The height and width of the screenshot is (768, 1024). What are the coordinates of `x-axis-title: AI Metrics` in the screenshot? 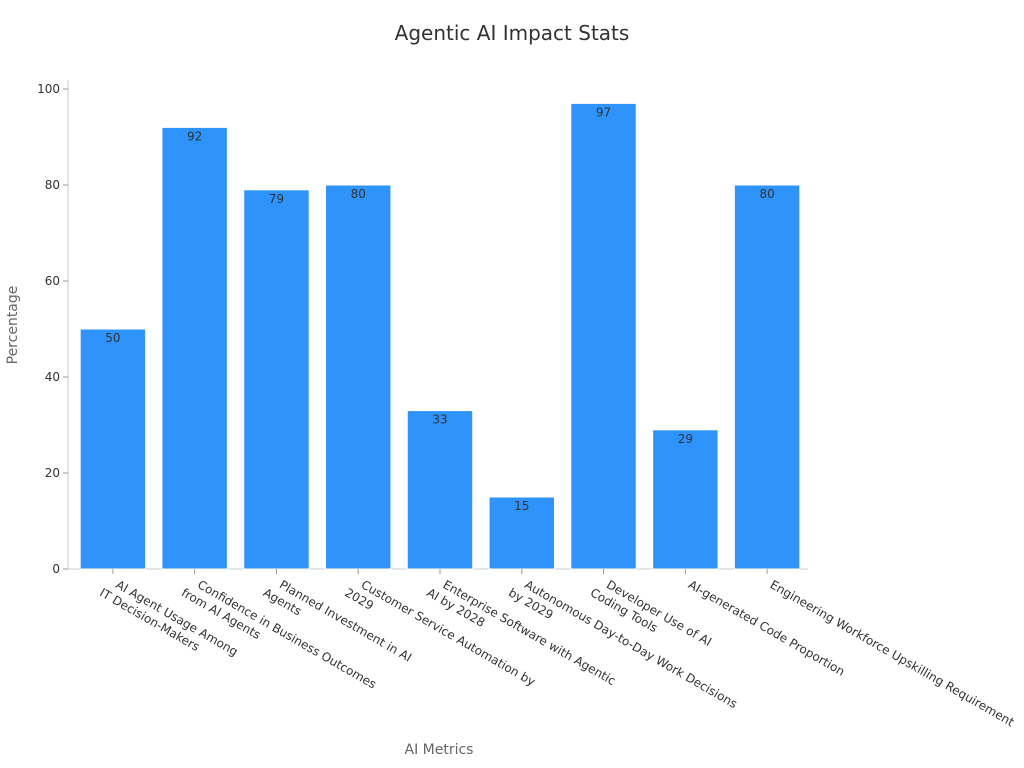 It's located at (439, 750).